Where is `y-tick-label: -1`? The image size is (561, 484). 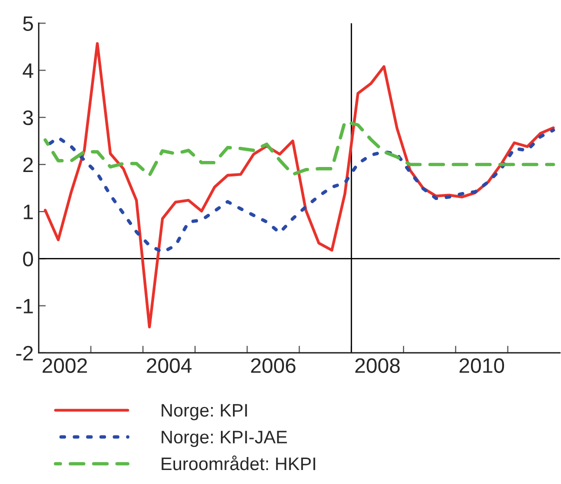 y-tick-label: -1 is located at coordinates (24, 306).